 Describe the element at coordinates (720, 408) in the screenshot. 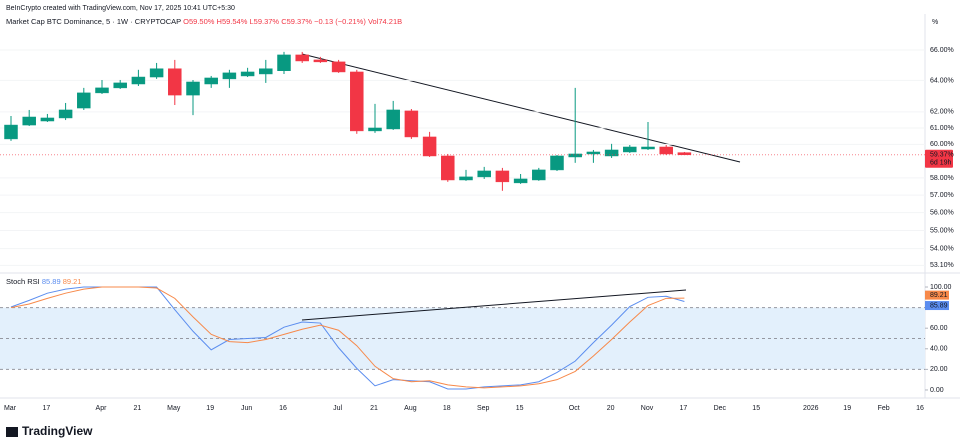

I see `x-tick-label: Dec` at that location.